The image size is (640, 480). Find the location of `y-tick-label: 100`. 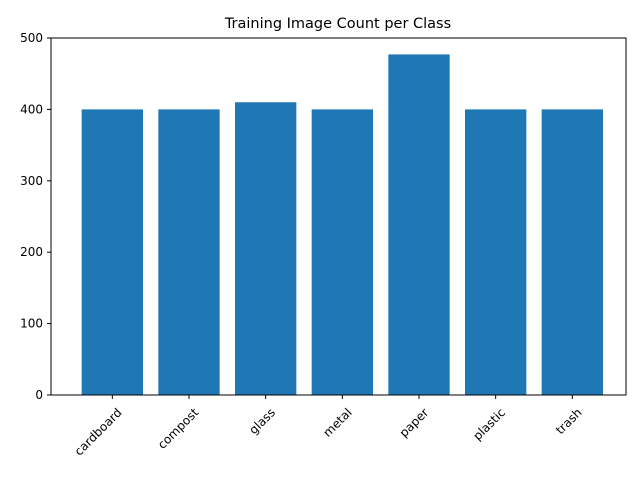

y-tick-label: 100 is located at coordinates (31, 324).